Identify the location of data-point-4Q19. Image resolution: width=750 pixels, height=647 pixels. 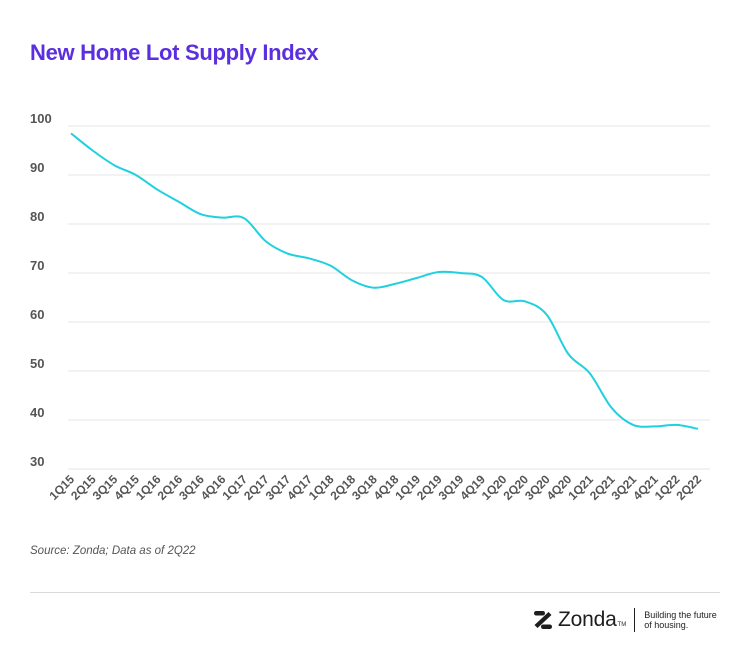
(481, 276).